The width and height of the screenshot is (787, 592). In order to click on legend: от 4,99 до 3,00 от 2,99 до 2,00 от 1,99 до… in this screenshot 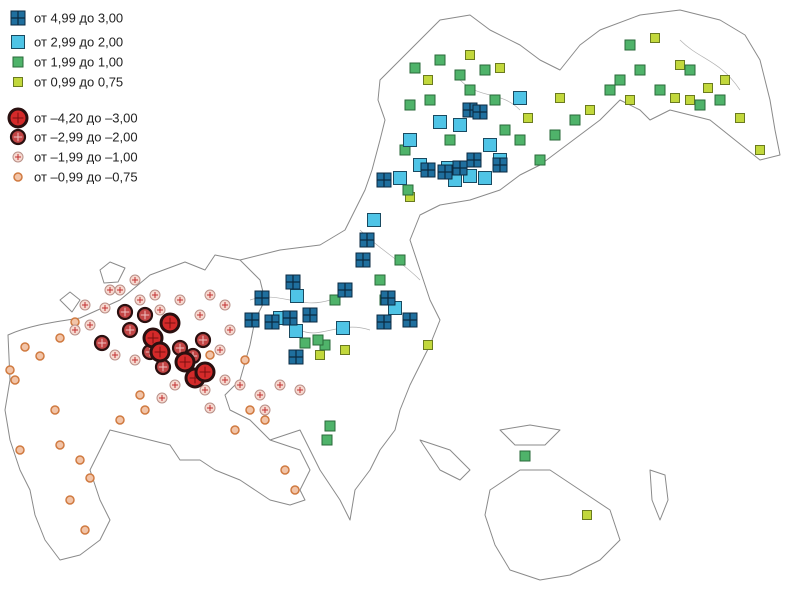, I will do `click(72, 97)`.